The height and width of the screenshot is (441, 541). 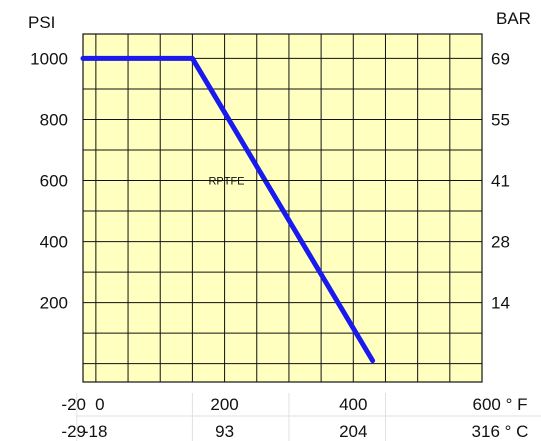 What do you see at coordinates (99, 404) in the screenshot?
I see `x-tick-label-f: 0` at bounding box center [99, 404].